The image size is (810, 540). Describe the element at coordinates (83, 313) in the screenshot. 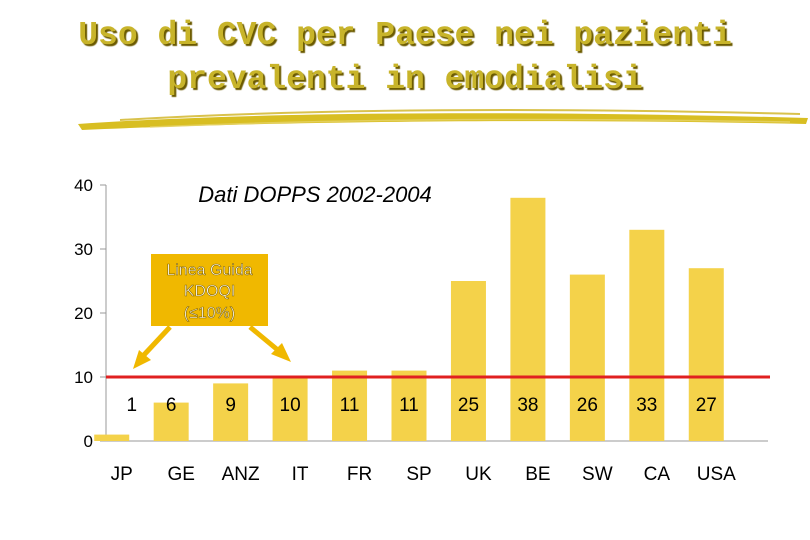

I see `y-tick-label: 20` at that location.